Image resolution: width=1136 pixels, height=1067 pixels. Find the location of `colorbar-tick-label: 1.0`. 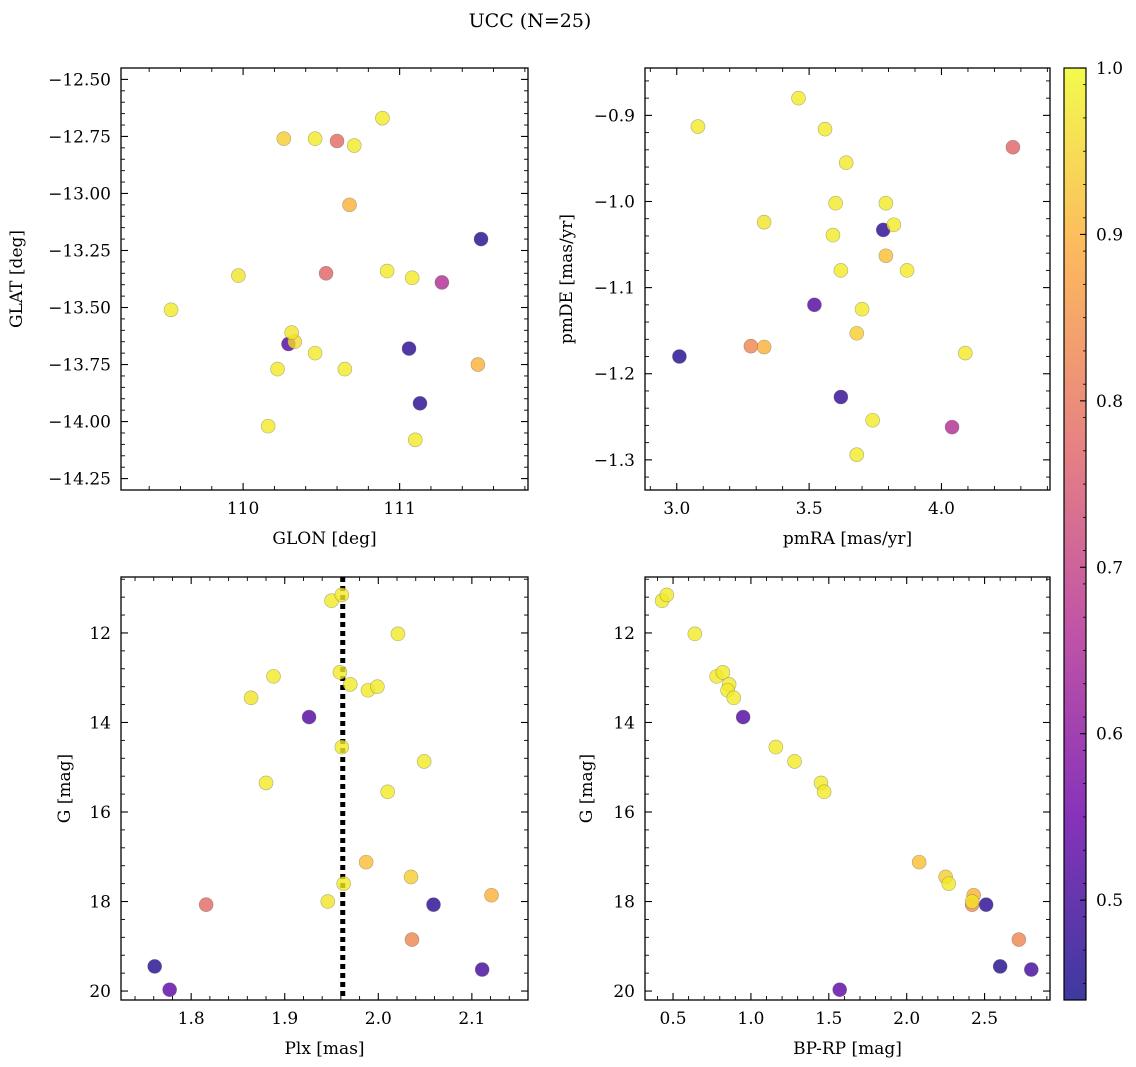

colorbar-tick-label: 1.0 is located at coordinates (1109, 69).